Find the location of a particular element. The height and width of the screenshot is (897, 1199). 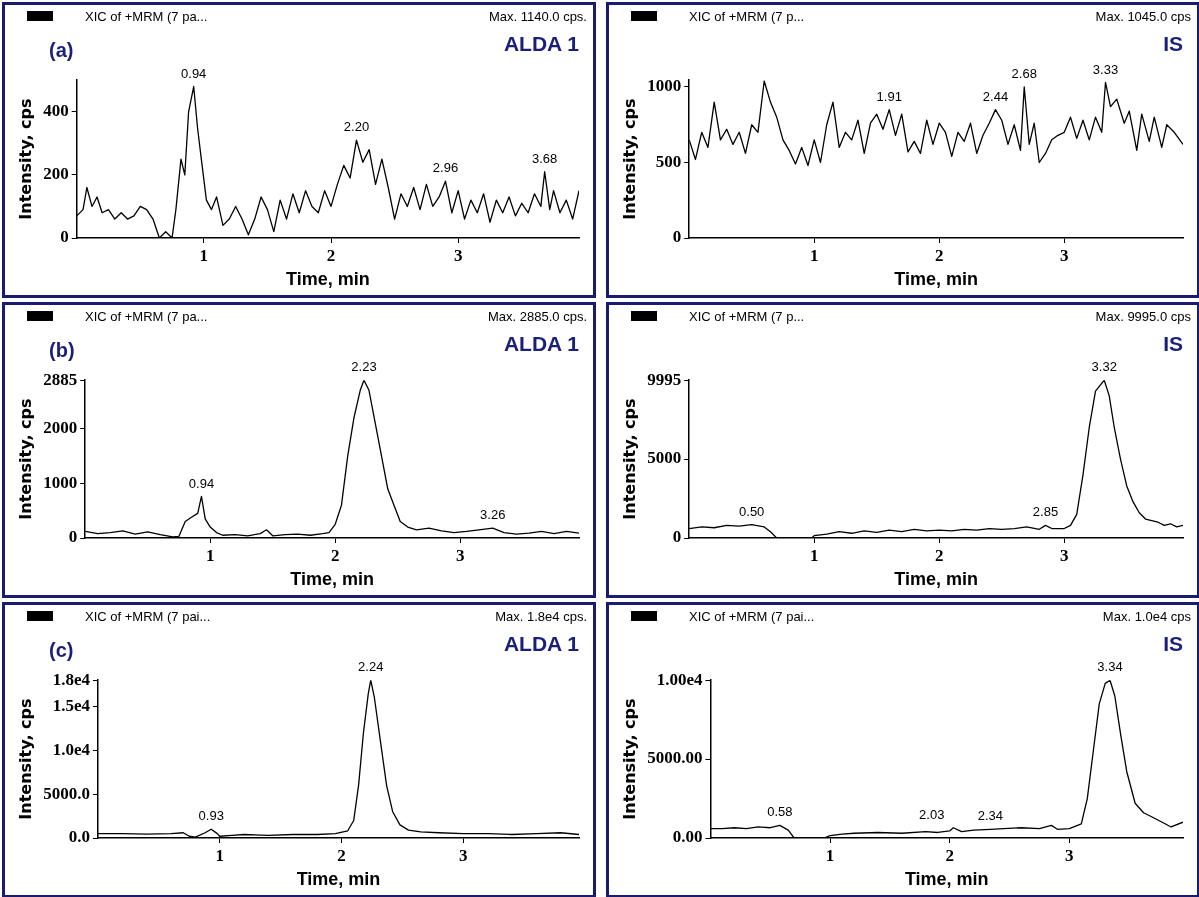

text: Max. 2885.0 cps. is located at coordinates (537, 316).